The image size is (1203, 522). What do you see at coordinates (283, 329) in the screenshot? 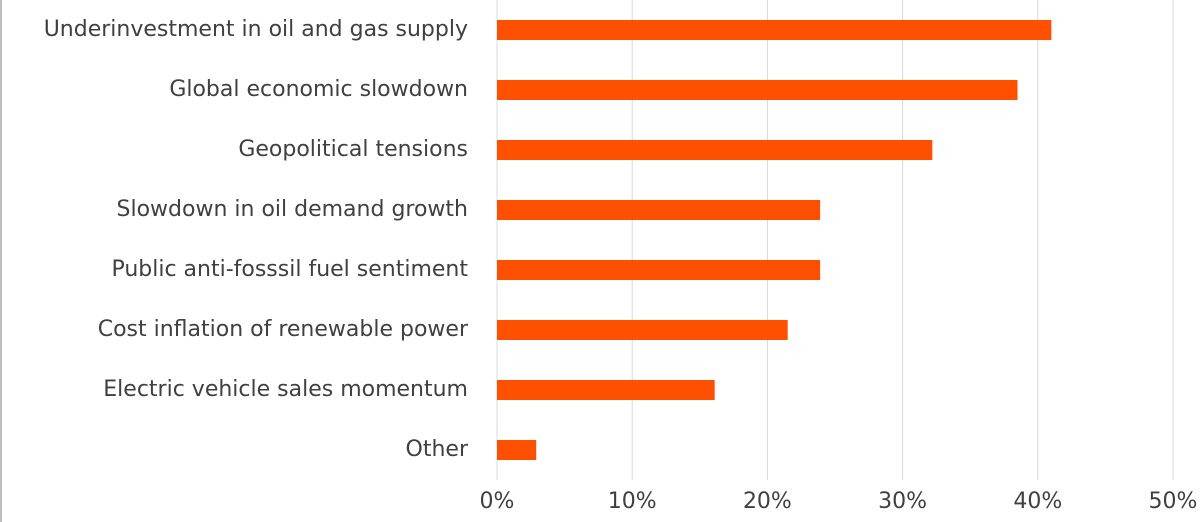
I see `y-tick-label: Cost inflation of renewable power` at bounding box center [283, 329].